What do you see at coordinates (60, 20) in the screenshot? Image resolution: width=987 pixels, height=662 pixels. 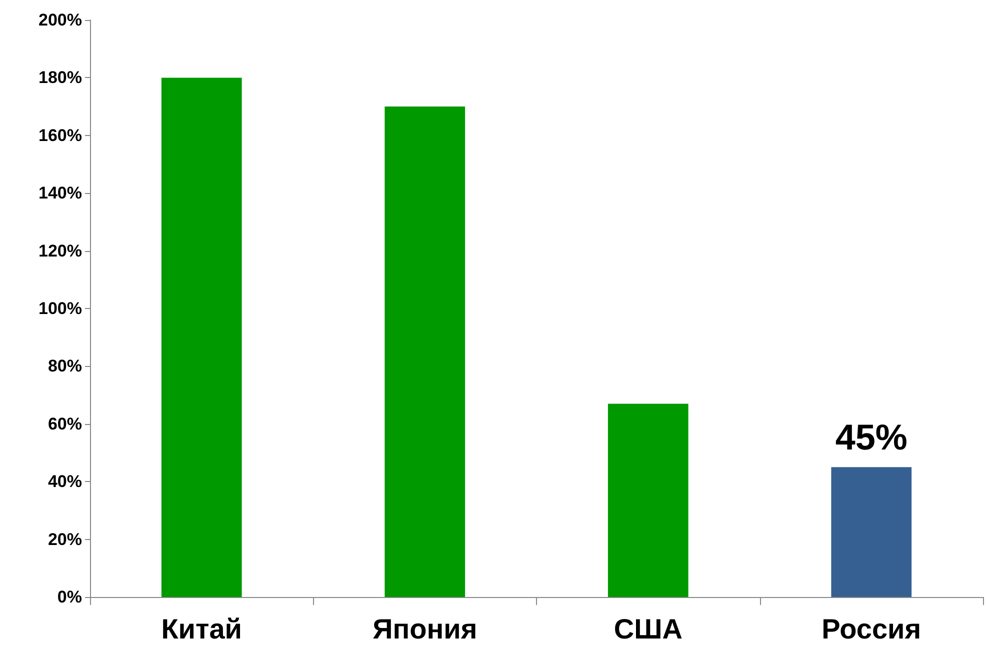 I see `y-tick-label: 200%` at bounding box center [60, 20].